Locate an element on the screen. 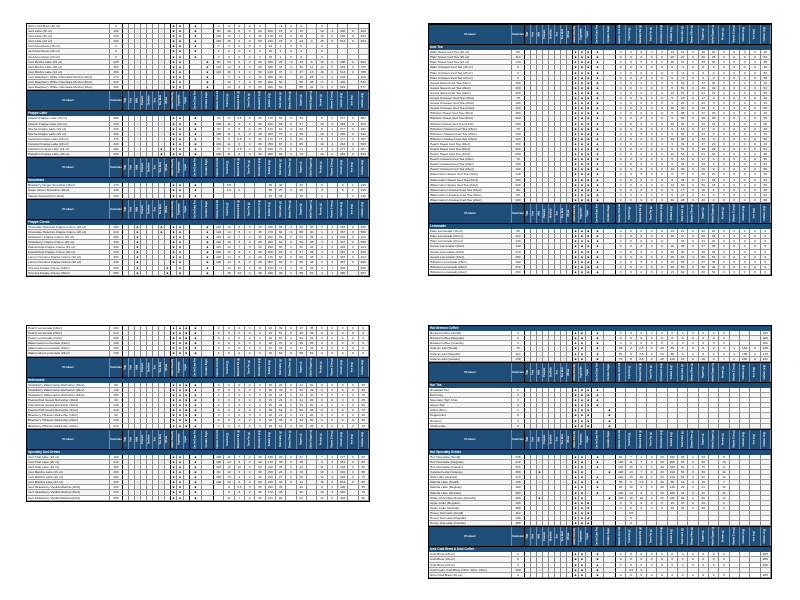 The width and height of the screenshot is (800, 600). table-row: Chamomile 0 ■ ■ ■ ■ is located at coordinates (600, 426).